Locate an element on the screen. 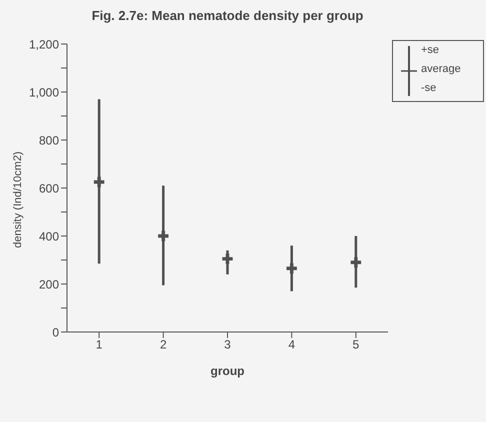  y-tick-label: 1,000 is located at coordinates (44, 92).